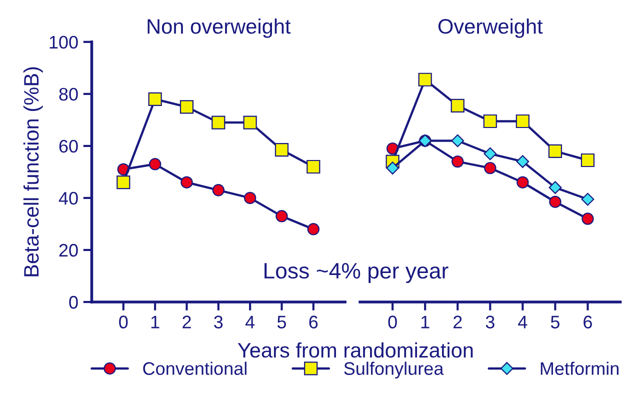  I want to click on legend-label: Metformin, so click(579, 368).